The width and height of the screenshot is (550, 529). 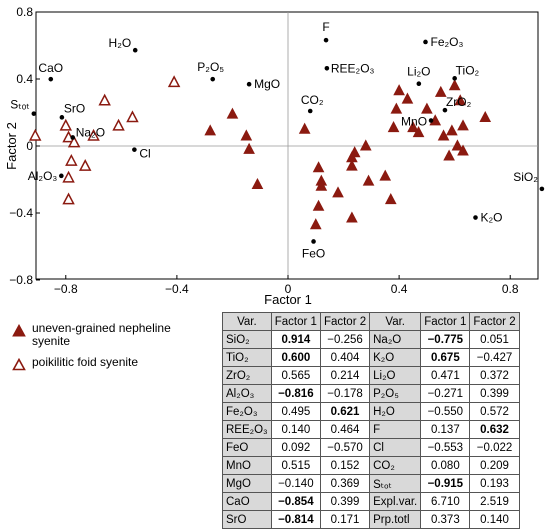 What do you see at coordinates (20, 105) in the screenshot?
I see `variable-loading-label: Sₜₒₜ` at bounding box center [20, 105].